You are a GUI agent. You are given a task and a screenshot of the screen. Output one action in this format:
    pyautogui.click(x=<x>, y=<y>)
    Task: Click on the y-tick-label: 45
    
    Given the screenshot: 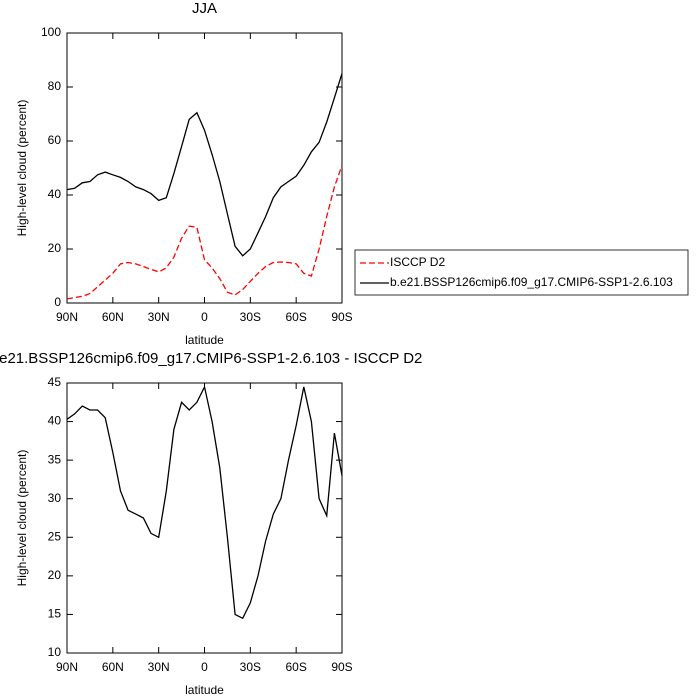 What is the action you would take?
    pyautogui.click(x=55, y=382)
    